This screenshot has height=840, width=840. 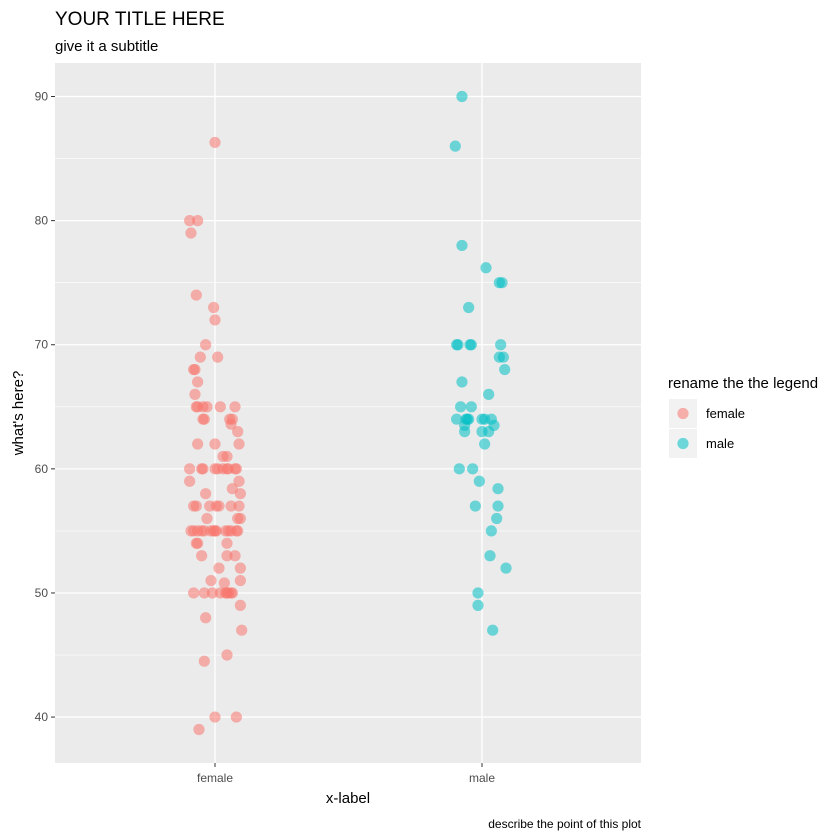 I want to click on legend: rename the the legend female male, so click(x=743, y=416).